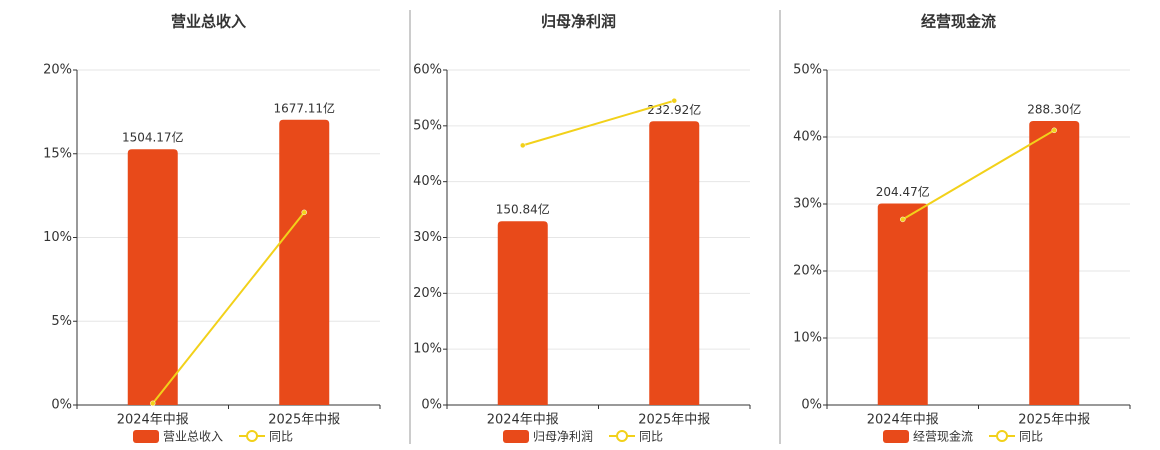  What do you see at coordinates (153, 137) in the screenshot?
I see `value-label: 1504.17亿` at bounding box center [153, 137].